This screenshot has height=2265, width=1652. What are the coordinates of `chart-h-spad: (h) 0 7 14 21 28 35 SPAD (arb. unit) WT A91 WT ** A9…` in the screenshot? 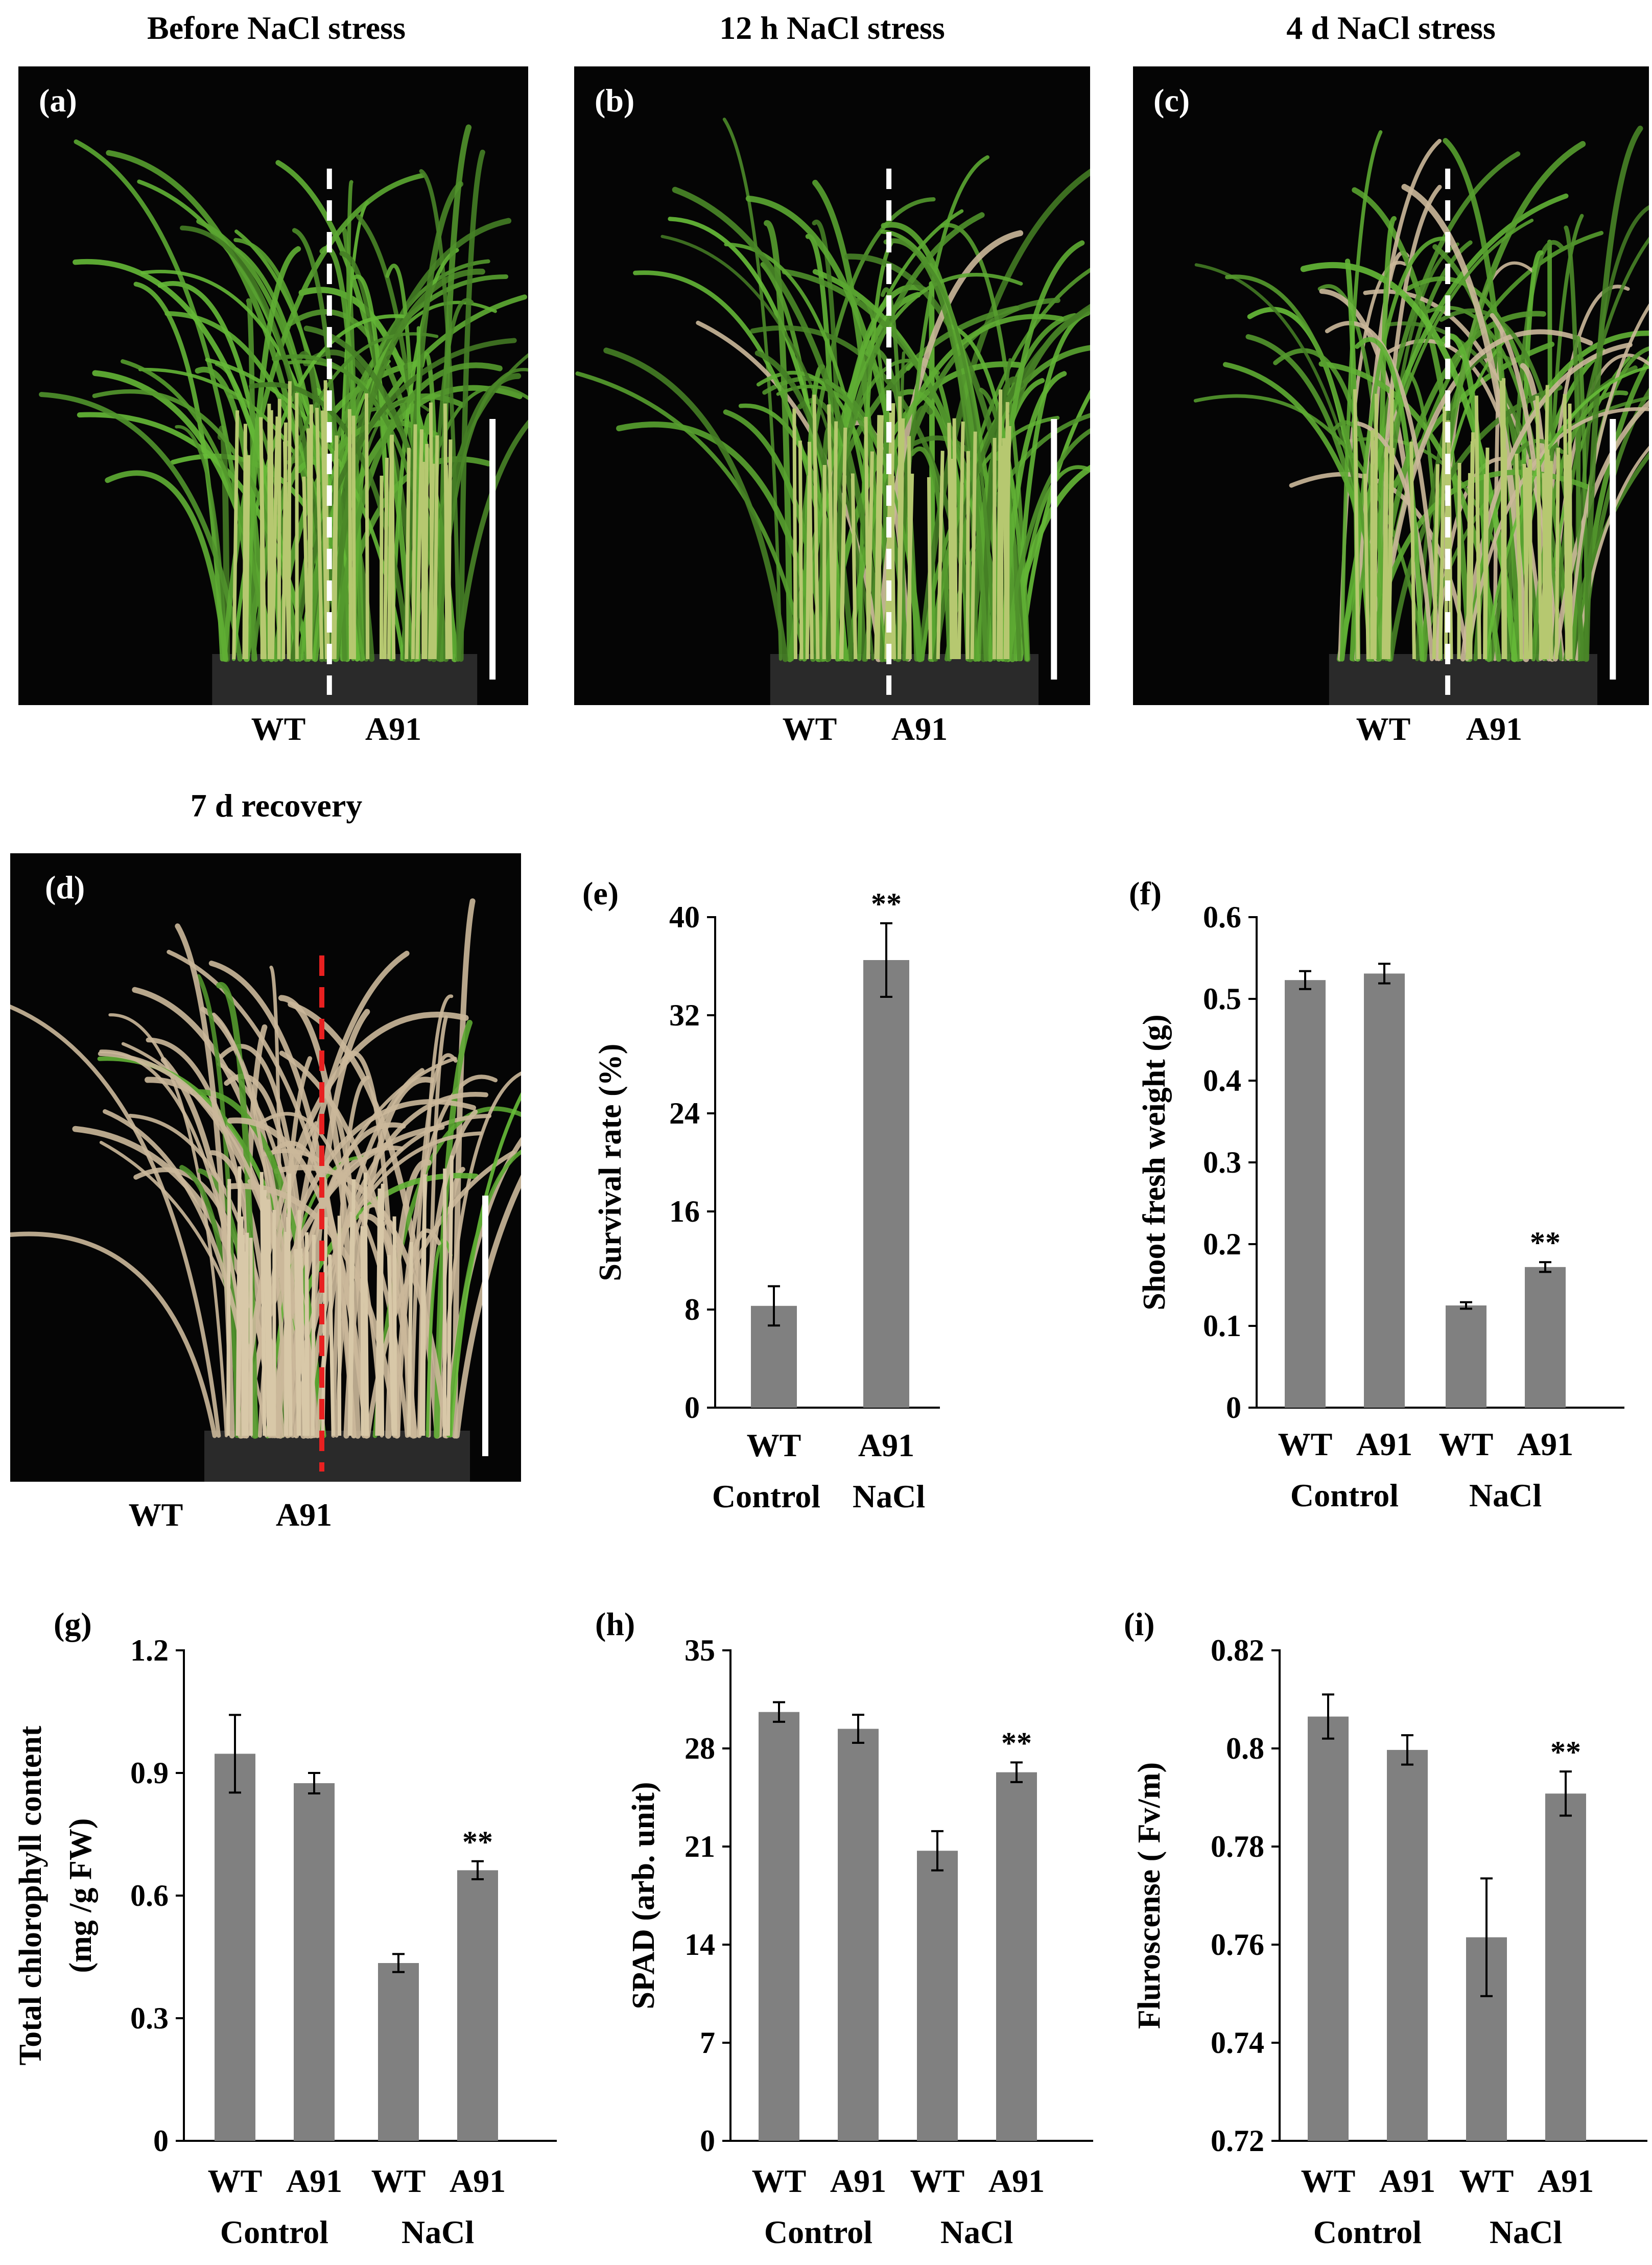 It's located at (844, 1928).